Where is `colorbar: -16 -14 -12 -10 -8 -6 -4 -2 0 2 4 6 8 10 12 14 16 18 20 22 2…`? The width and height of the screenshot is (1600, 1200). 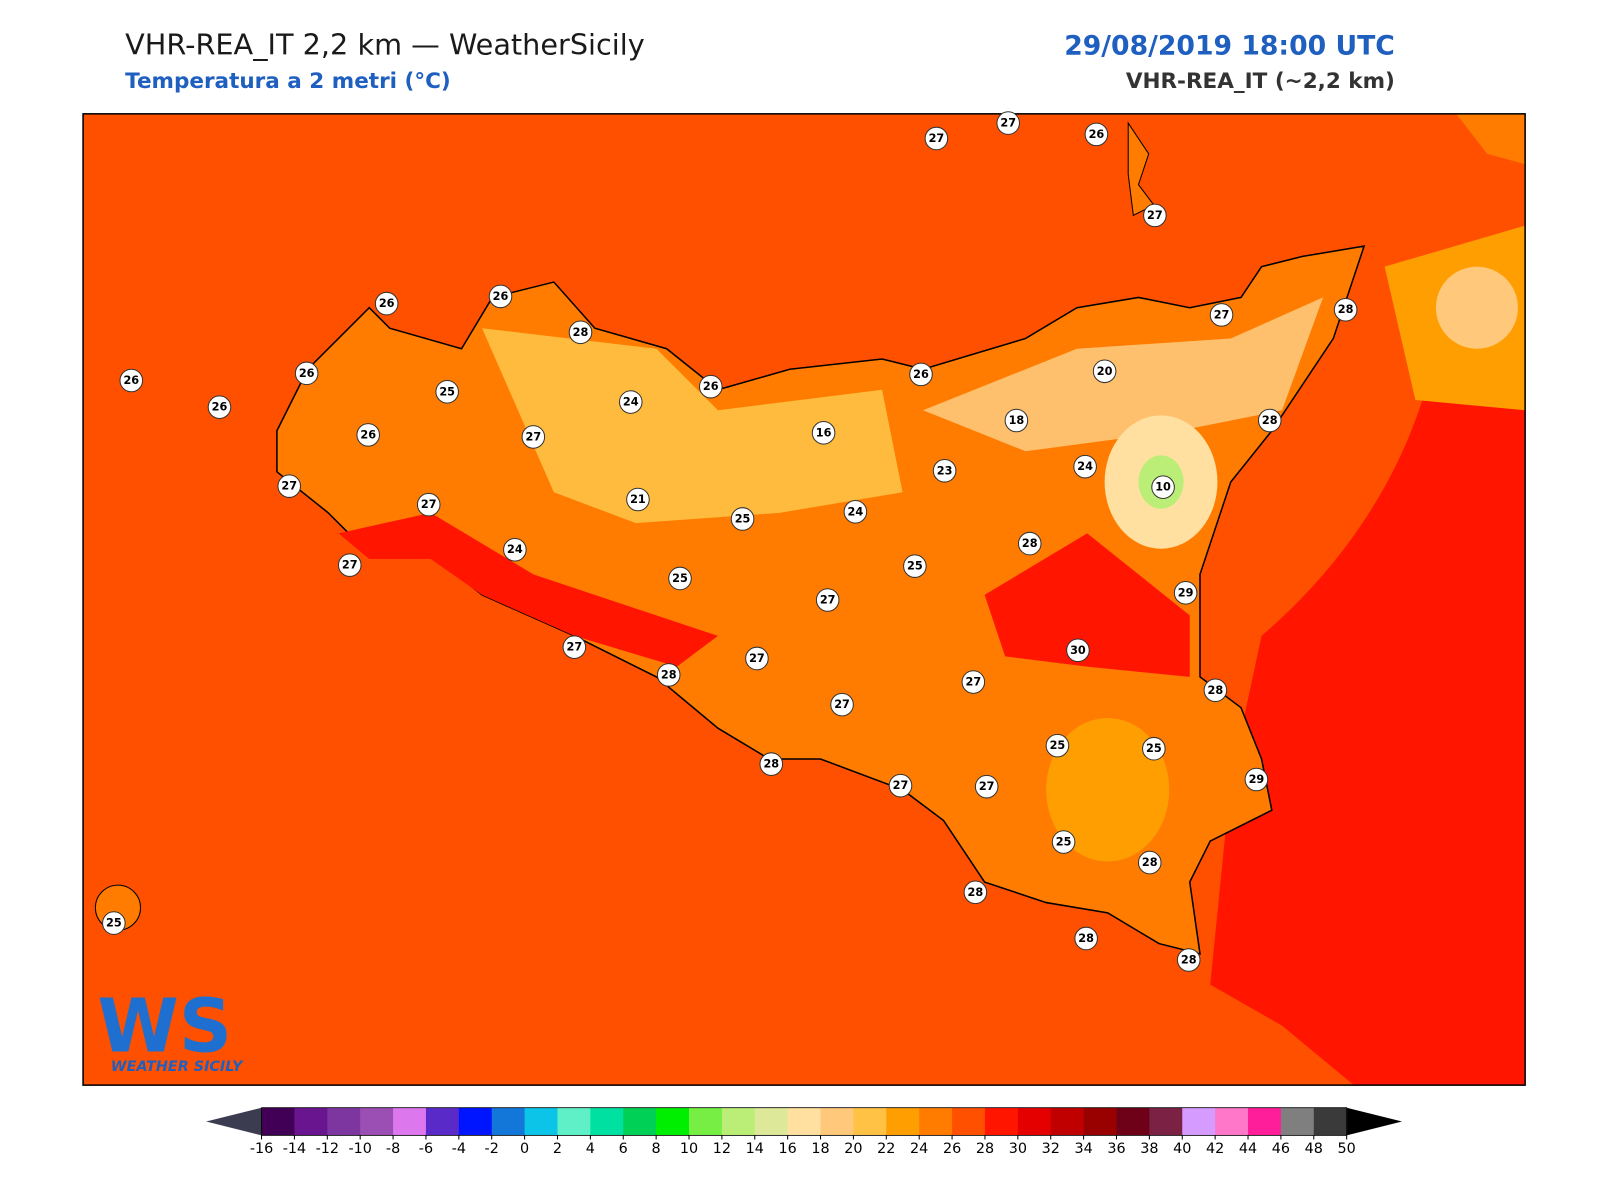
colorbar: -16 -14 -12 -10 -8 -6 -4 -2 0 2 4 6 8 10 12 14 16 18 20 22 2… is located at coordinates (804, 1132).